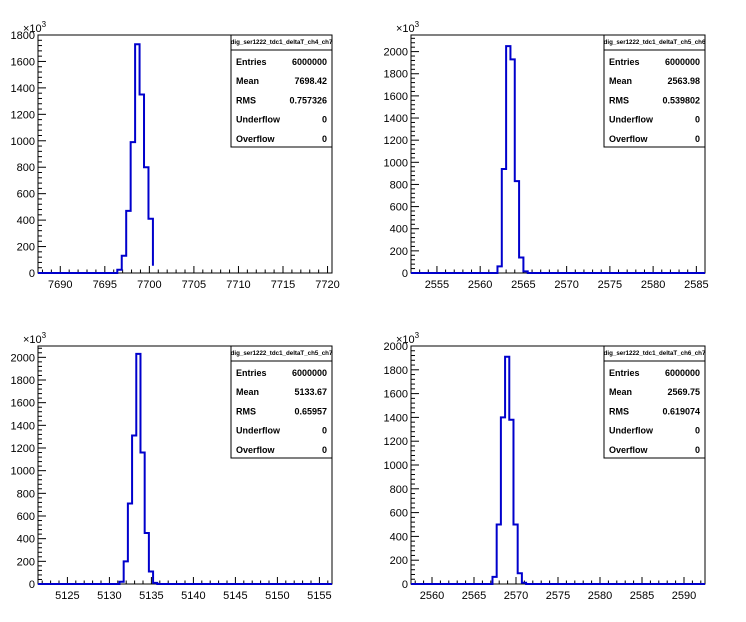  Describe the element at coordinates (109, 596) in the screenshot. I see `x-tick-label: 5130` at that location.